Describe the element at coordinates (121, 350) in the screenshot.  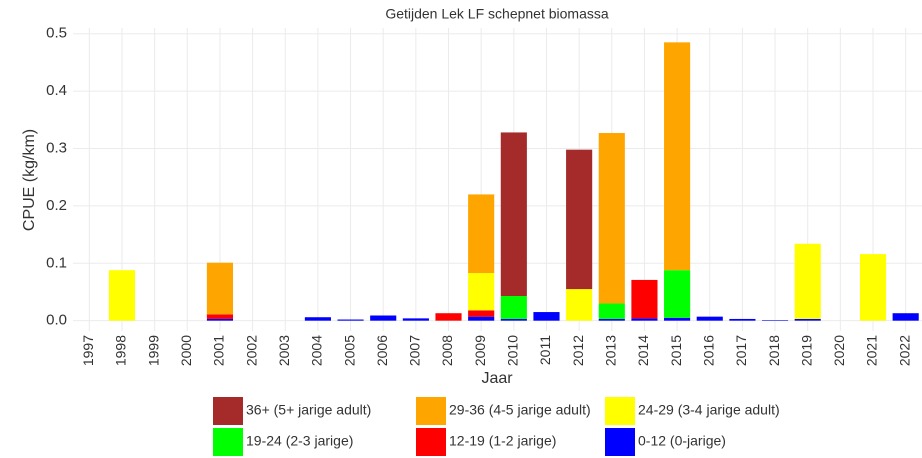
I see `x-tick-label: 1998` at that location.